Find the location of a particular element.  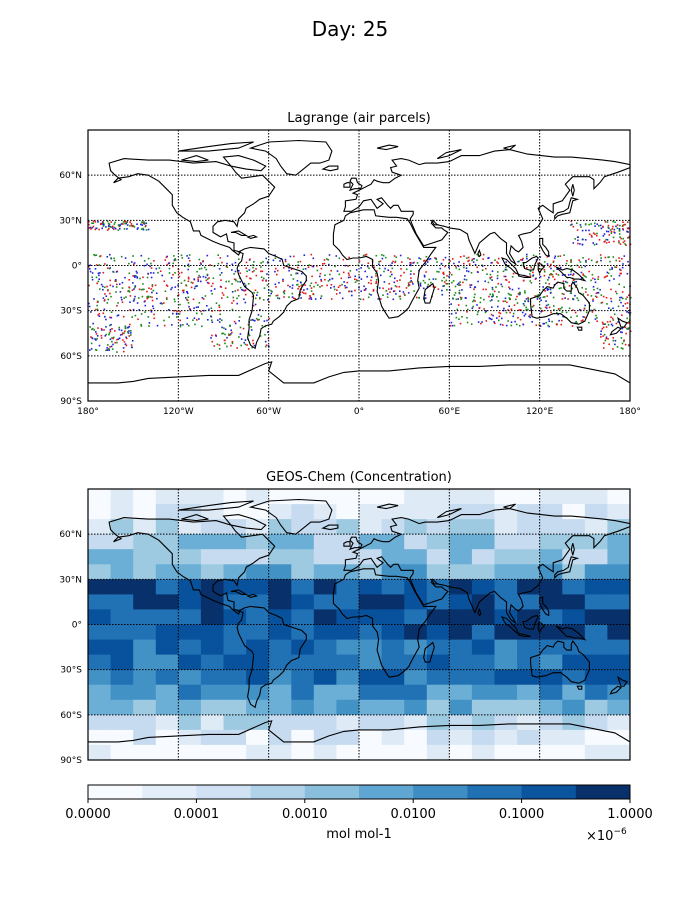

colorbar-tick-label: 0.0010 is located at coordinates (305, 814).